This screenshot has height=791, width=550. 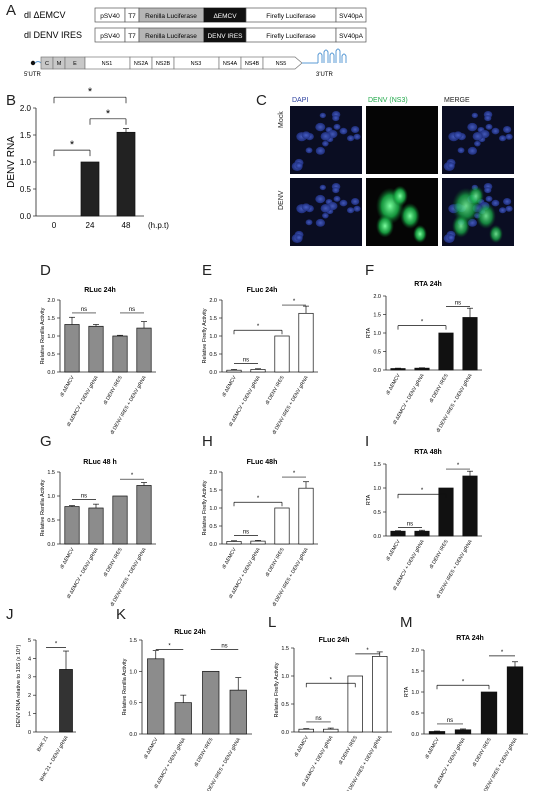 I want to click on genome-label-ns4b: NS4B, so click(x=252, y=64).